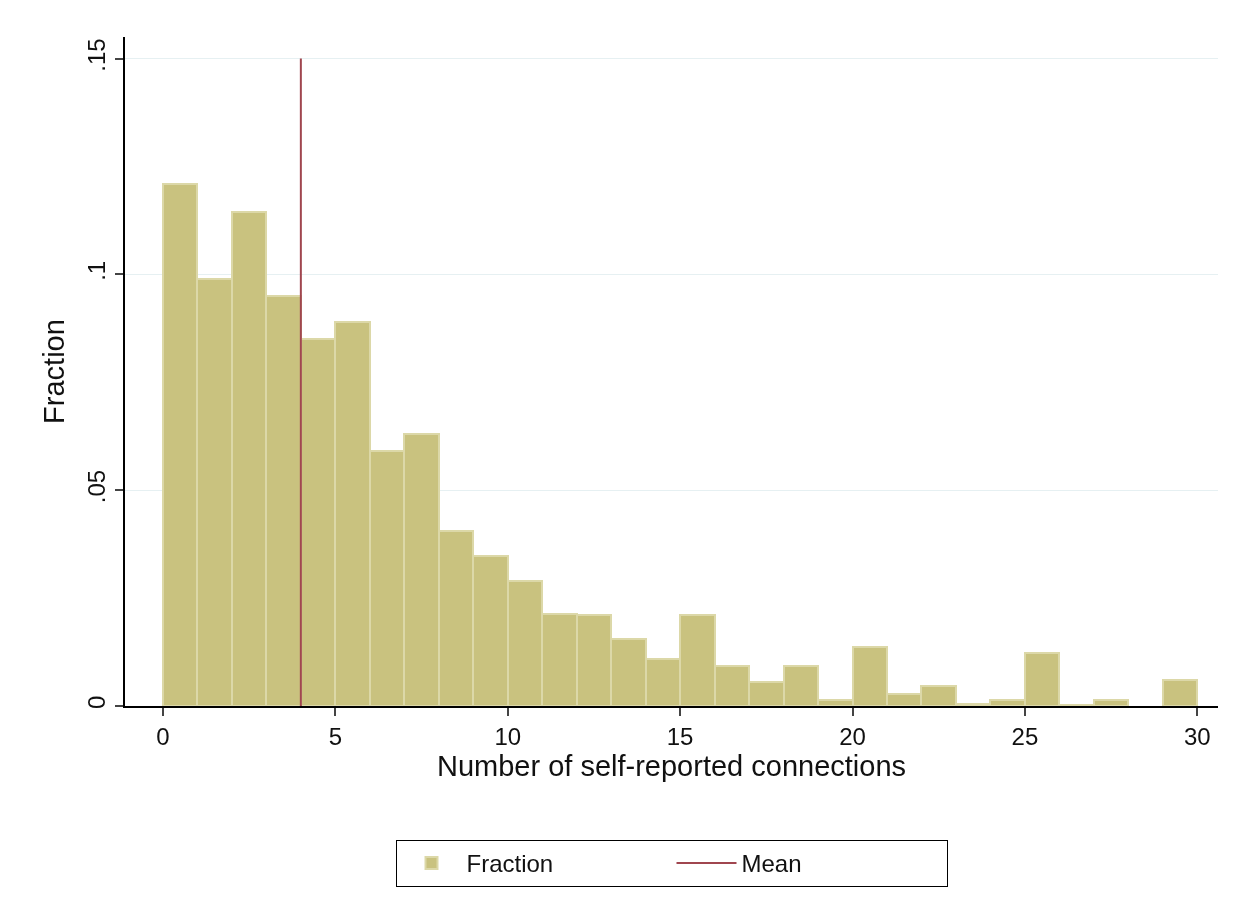 The height and width of the screenshot is (909, 1248). Describe the element at coordinates (335, 736) in the screenshot. I see `x-tick-label: 5` at that location.